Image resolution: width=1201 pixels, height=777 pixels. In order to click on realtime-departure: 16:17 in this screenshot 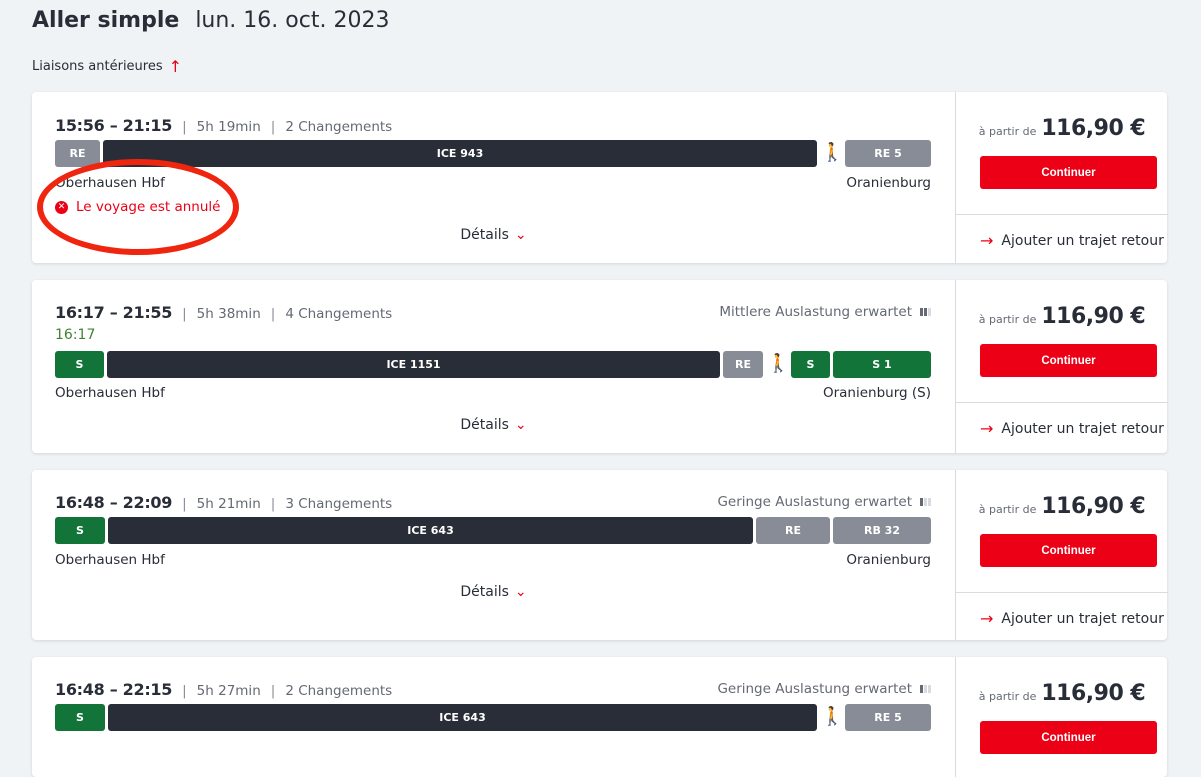, I will do `click(75, 335)`.